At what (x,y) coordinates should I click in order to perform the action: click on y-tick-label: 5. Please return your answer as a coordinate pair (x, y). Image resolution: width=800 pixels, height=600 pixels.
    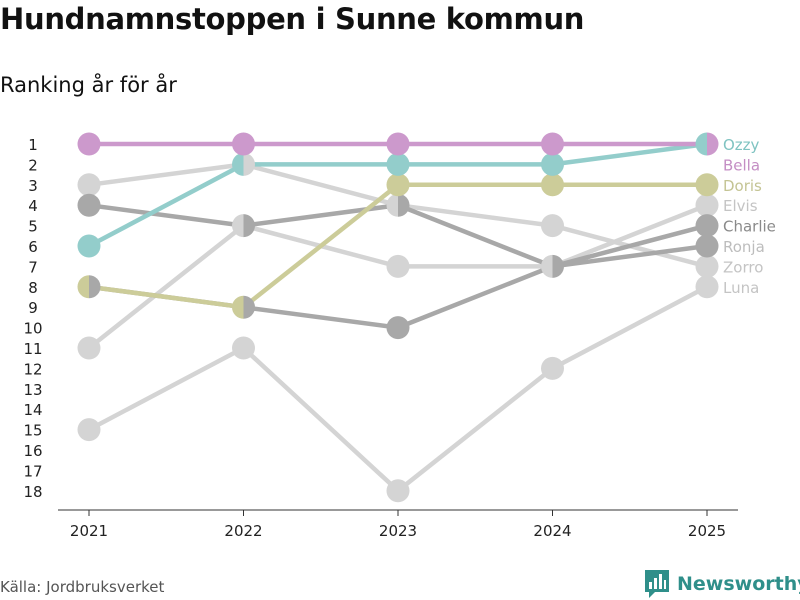
    Looking at the image, I should click on (33, 227).